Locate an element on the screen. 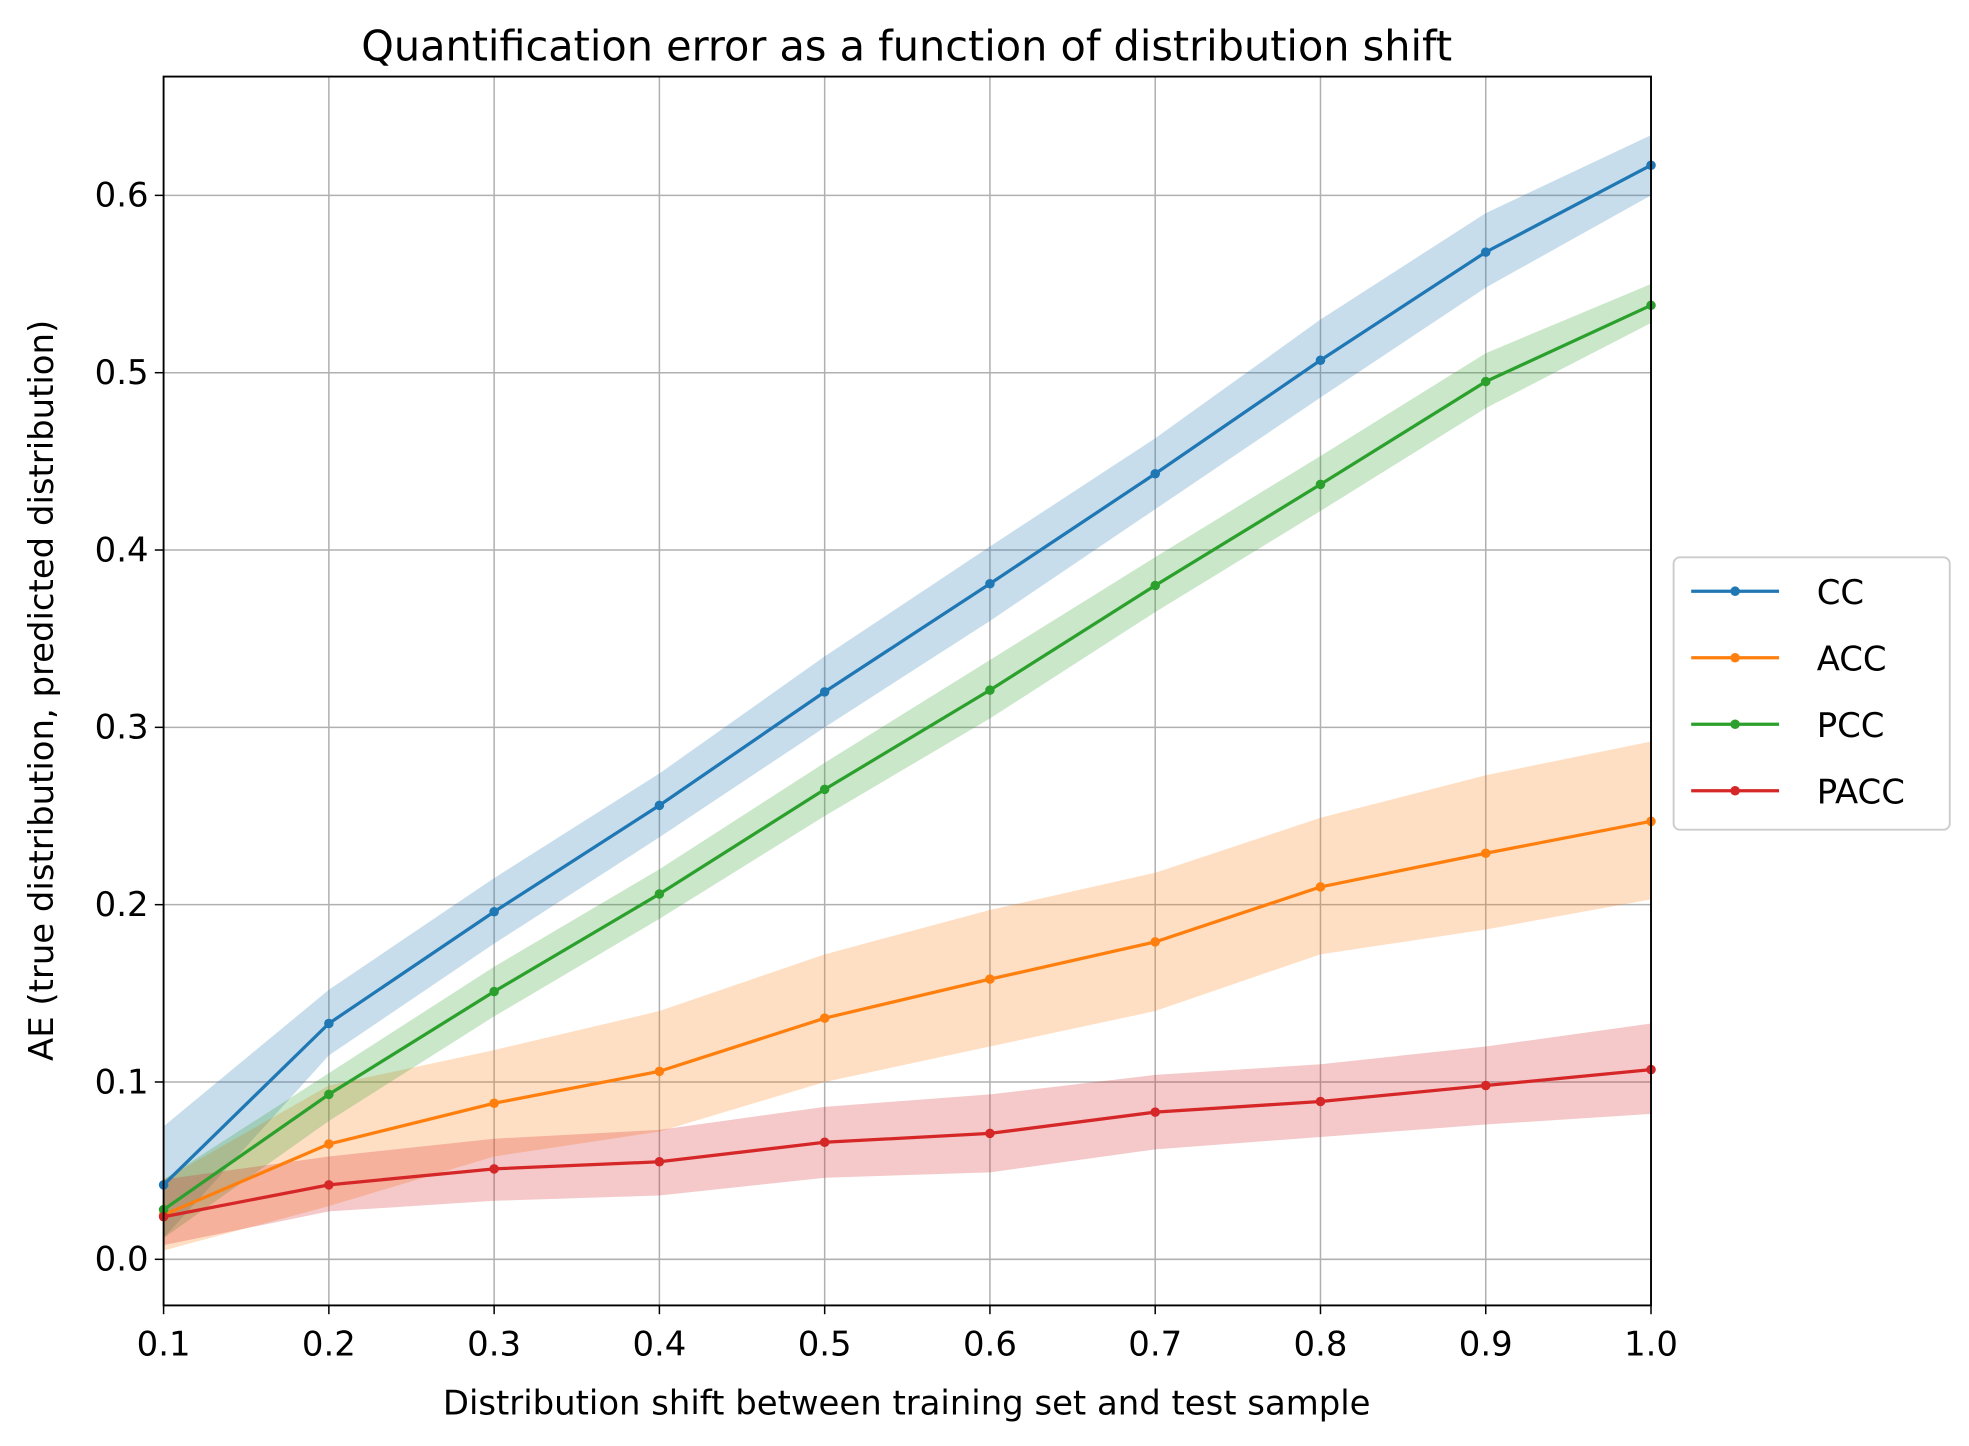  x-tick-label: 0.5 is located at coordinates (825, 1344).